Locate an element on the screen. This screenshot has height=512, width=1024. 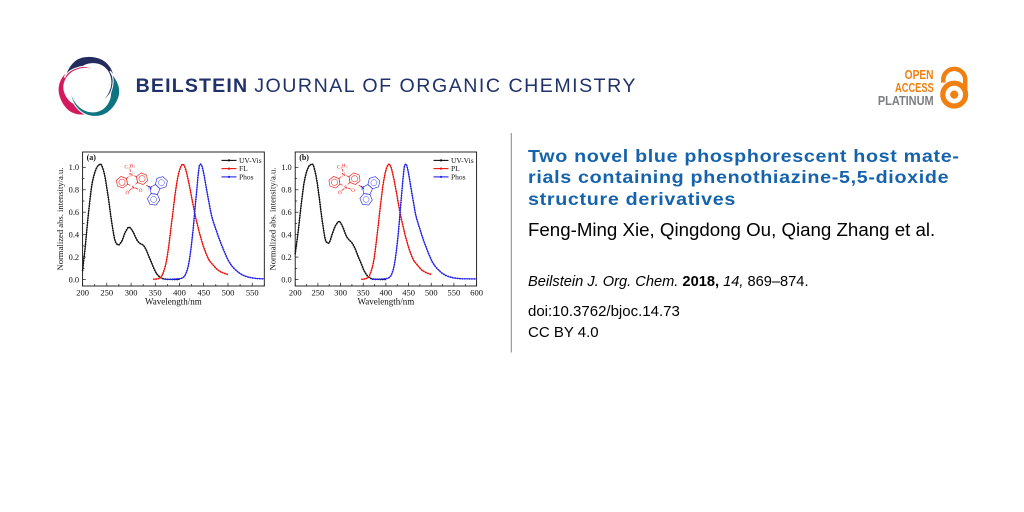
svg-text: (b) is located at coordinates (304, 157).